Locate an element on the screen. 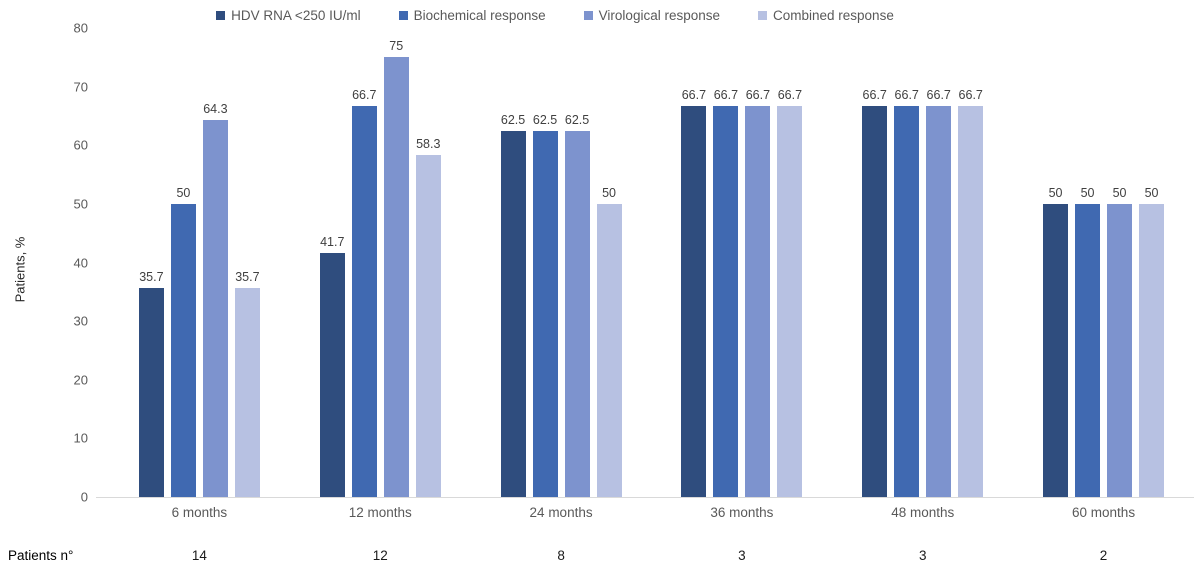 The height and width of the screenshot is (583, 1200). x-axis-label: 24 months is located at coordinates (561, 512).